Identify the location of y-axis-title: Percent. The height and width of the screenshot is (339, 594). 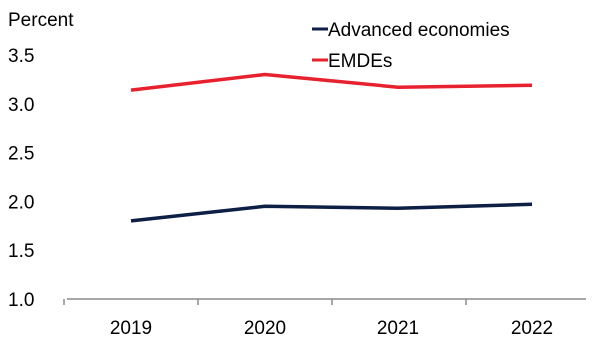
(41, 20).